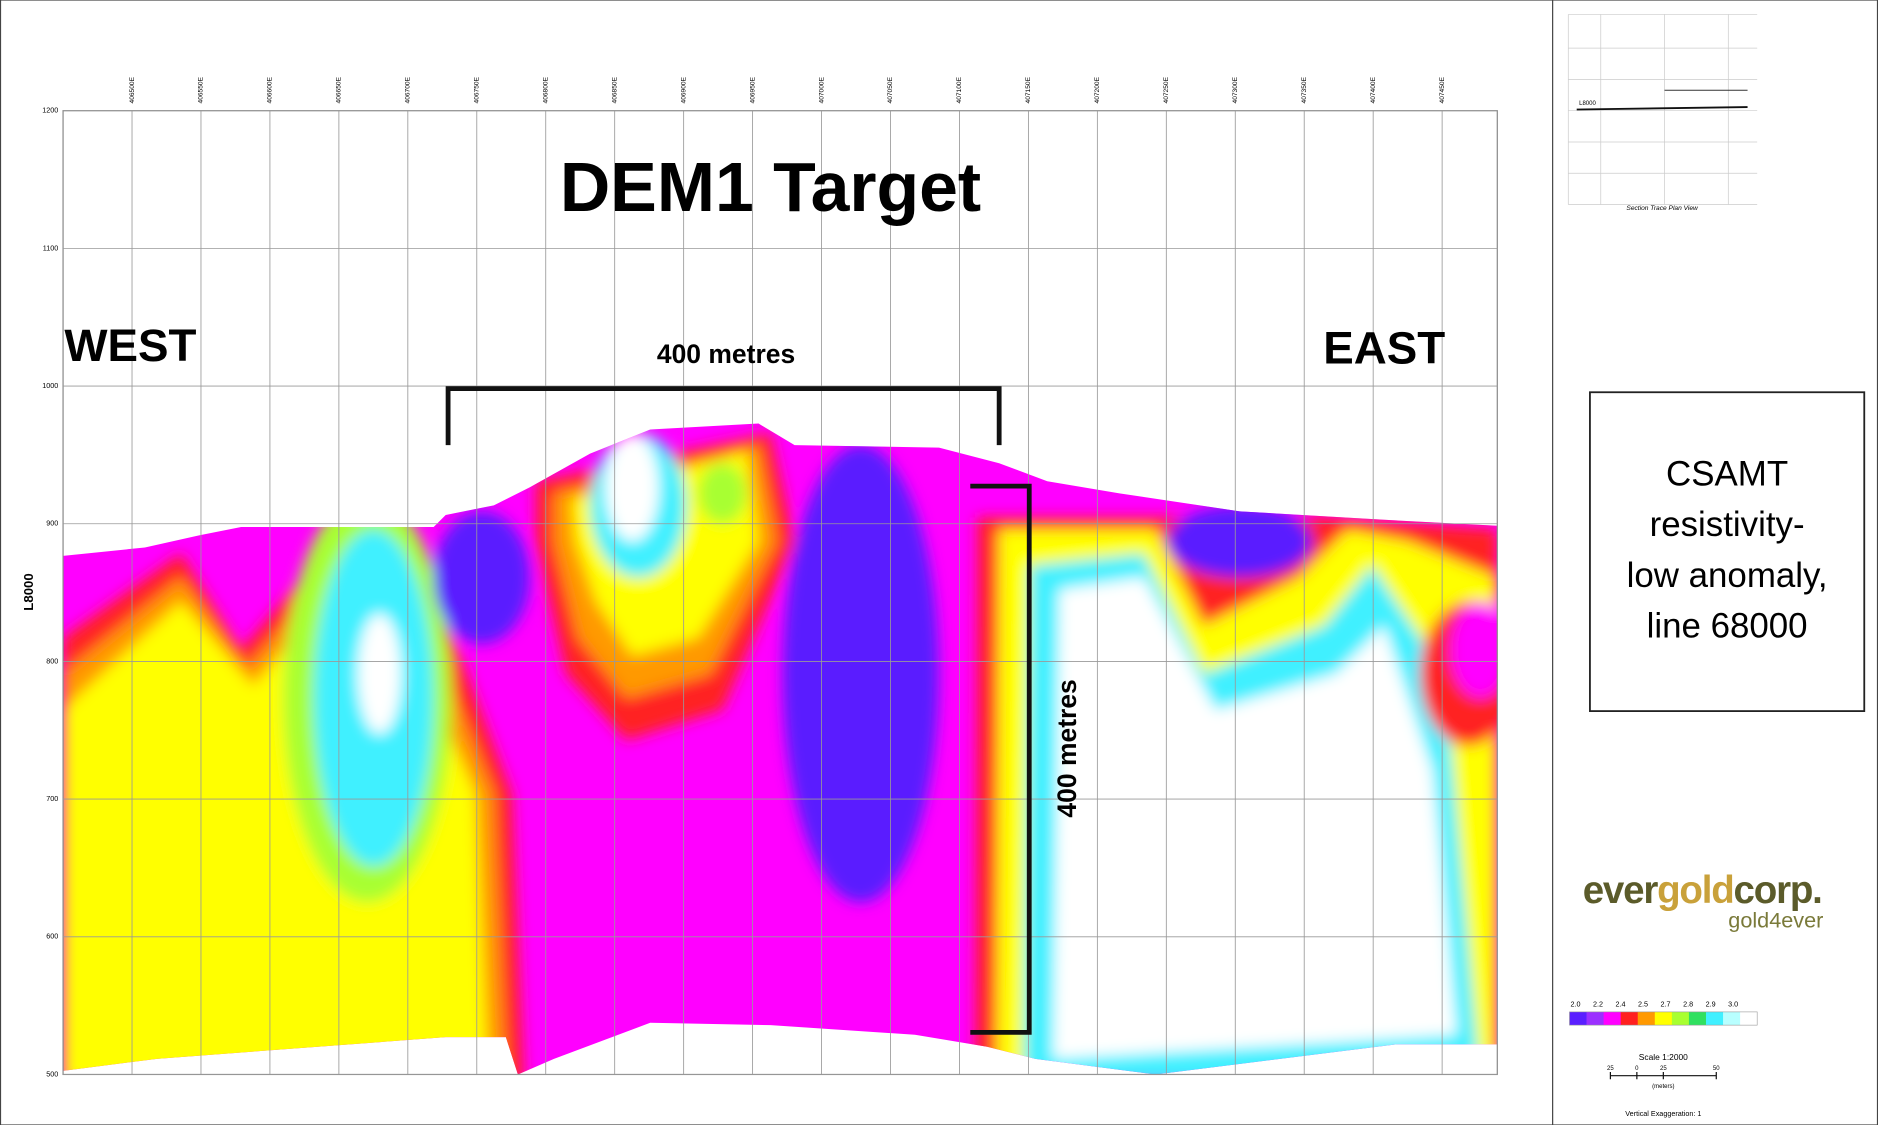  I want to click on note-line: CSAMT, so click(1727, 474).